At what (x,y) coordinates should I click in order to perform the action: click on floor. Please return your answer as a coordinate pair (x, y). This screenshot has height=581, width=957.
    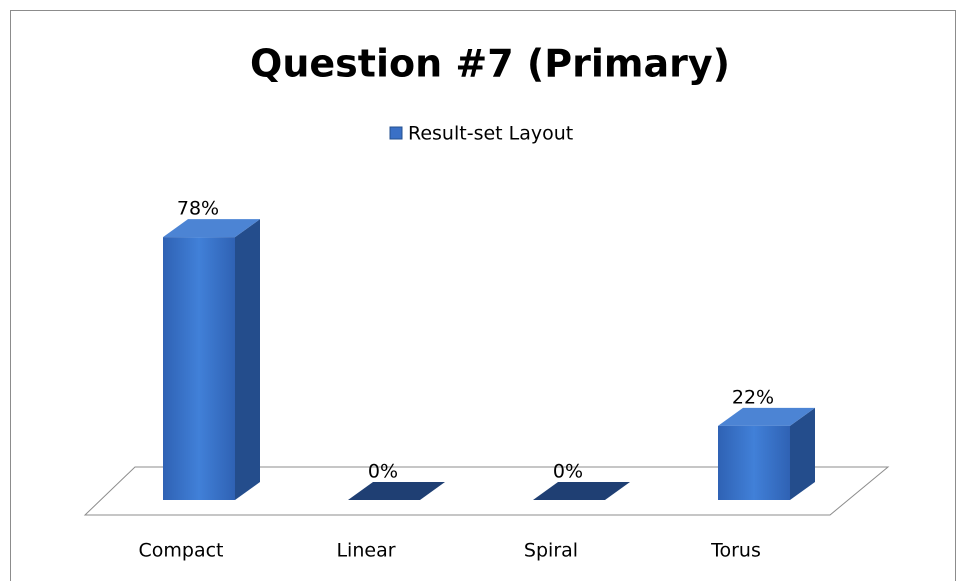
    Looking at the image, I should click on (486, 491).